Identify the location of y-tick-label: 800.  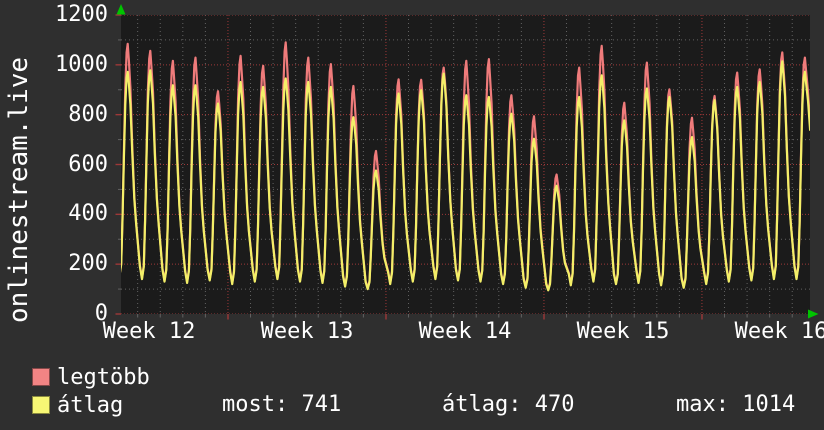
(88, 114).